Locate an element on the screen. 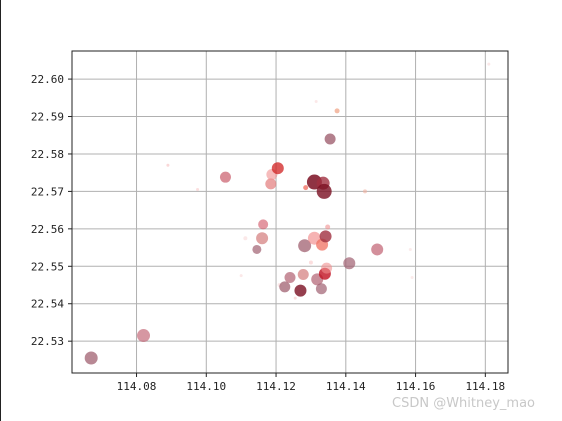 Image resolution: width=562 pixels, height=421 pixels. watermark-text: CSDN @Whitney_mao is located at coordinates (464, 403).